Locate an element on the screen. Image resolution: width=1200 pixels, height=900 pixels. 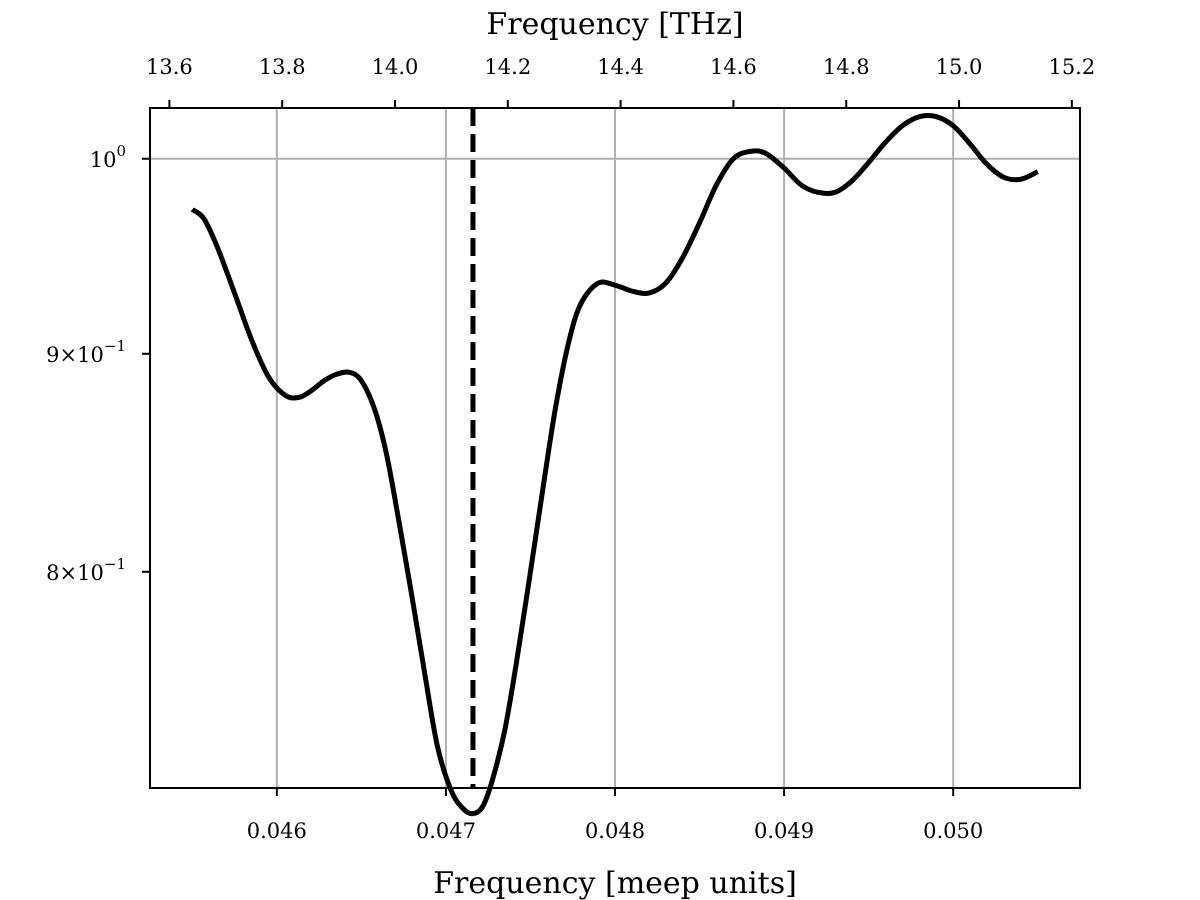
y-tick-exponent: 0 is located at coordinates (121, 151).